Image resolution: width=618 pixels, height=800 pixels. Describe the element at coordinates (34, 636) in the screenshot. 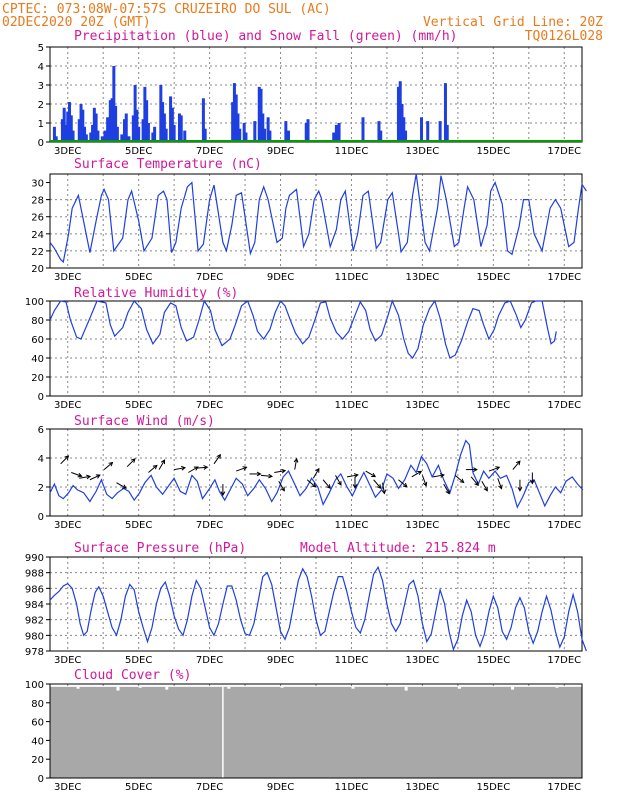

I see `y-tick-label: 980` at that location.